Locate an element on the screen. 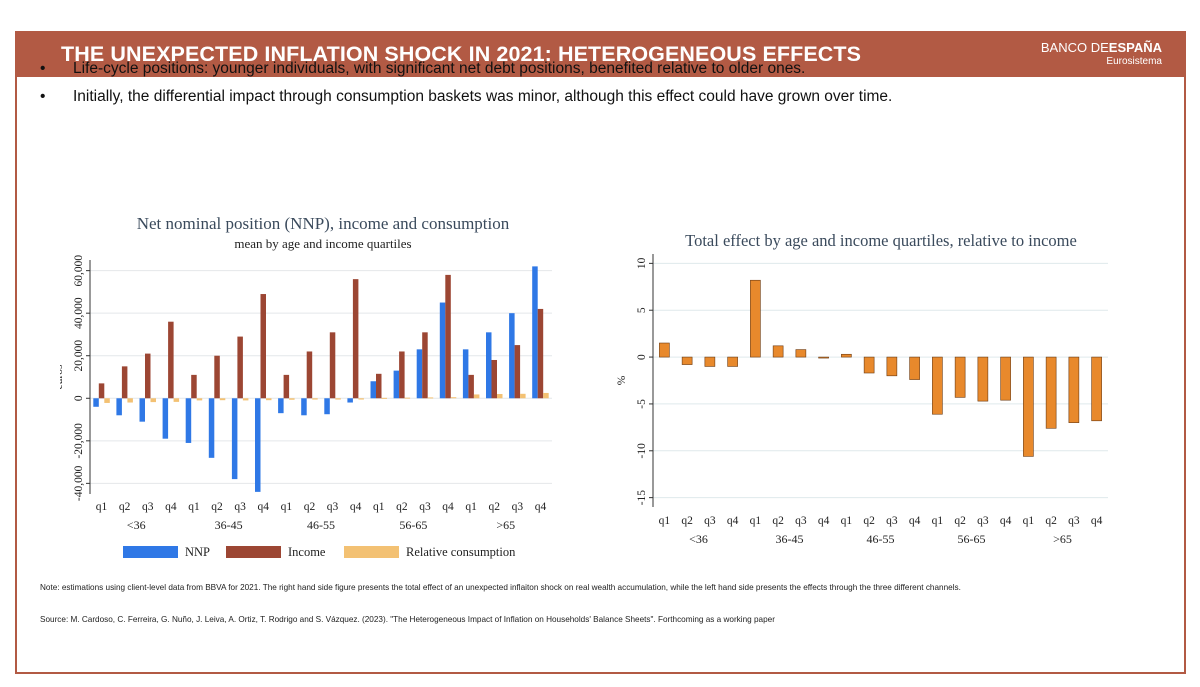 The image size is (1200, 687). chart-subtitle: mean by age and income quartiles is located at coordinates (322, 243).